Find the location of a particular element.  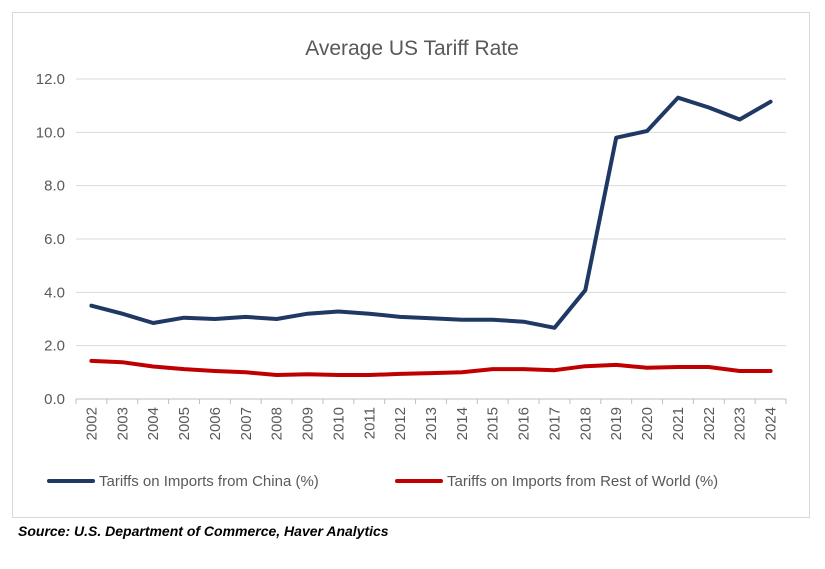

x-tick-label: 2017 is located at coordinates (554, 423).